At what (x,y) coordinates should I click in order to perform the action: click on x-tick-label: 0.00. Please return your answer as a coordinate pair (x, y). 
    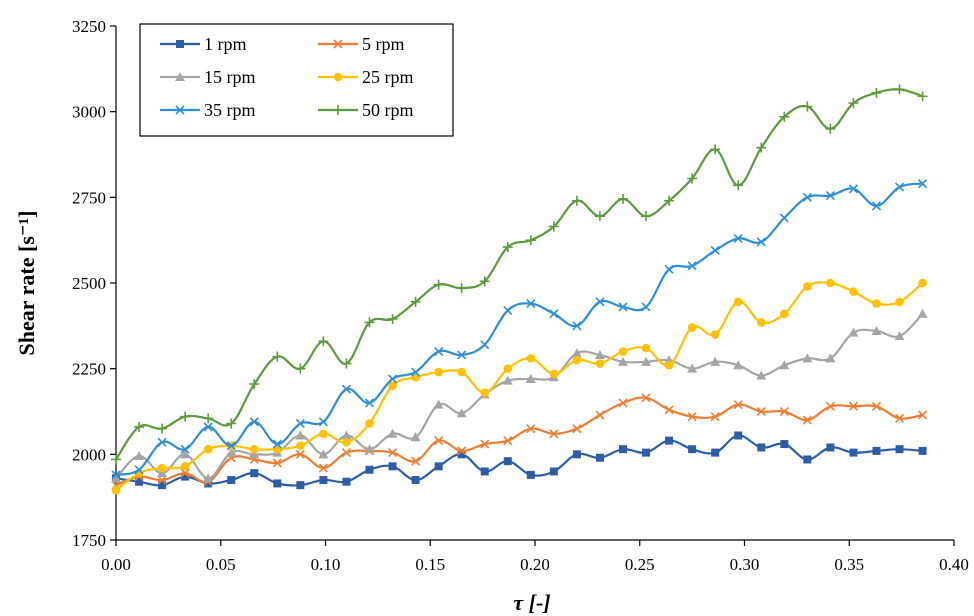
    Looking at the image, I should click on (116, 564).